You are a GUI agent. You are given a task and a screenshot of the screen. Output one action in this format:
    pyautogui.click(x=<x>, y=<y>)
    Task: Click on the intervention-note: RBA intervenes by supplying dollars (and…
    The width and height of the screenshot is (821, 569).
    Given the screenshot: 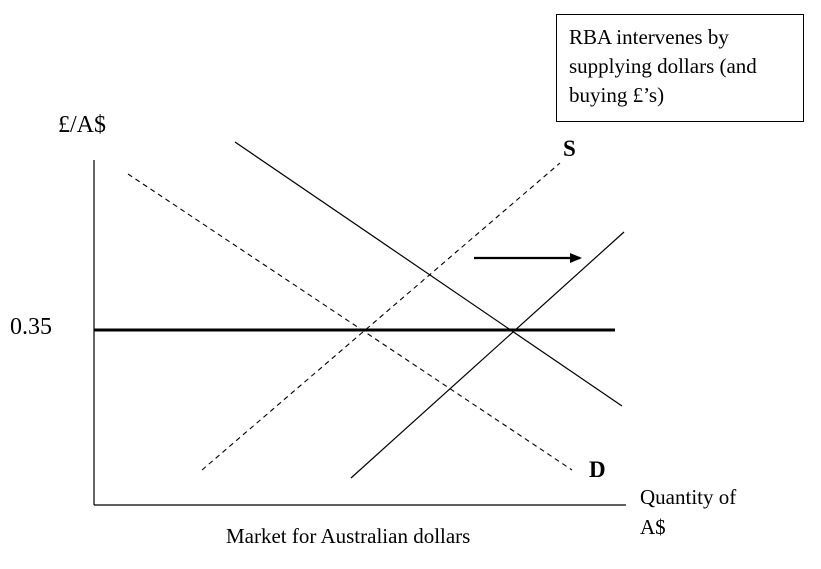 What is the action you would take?
    pyautogui.click(x=680, y=68)
    